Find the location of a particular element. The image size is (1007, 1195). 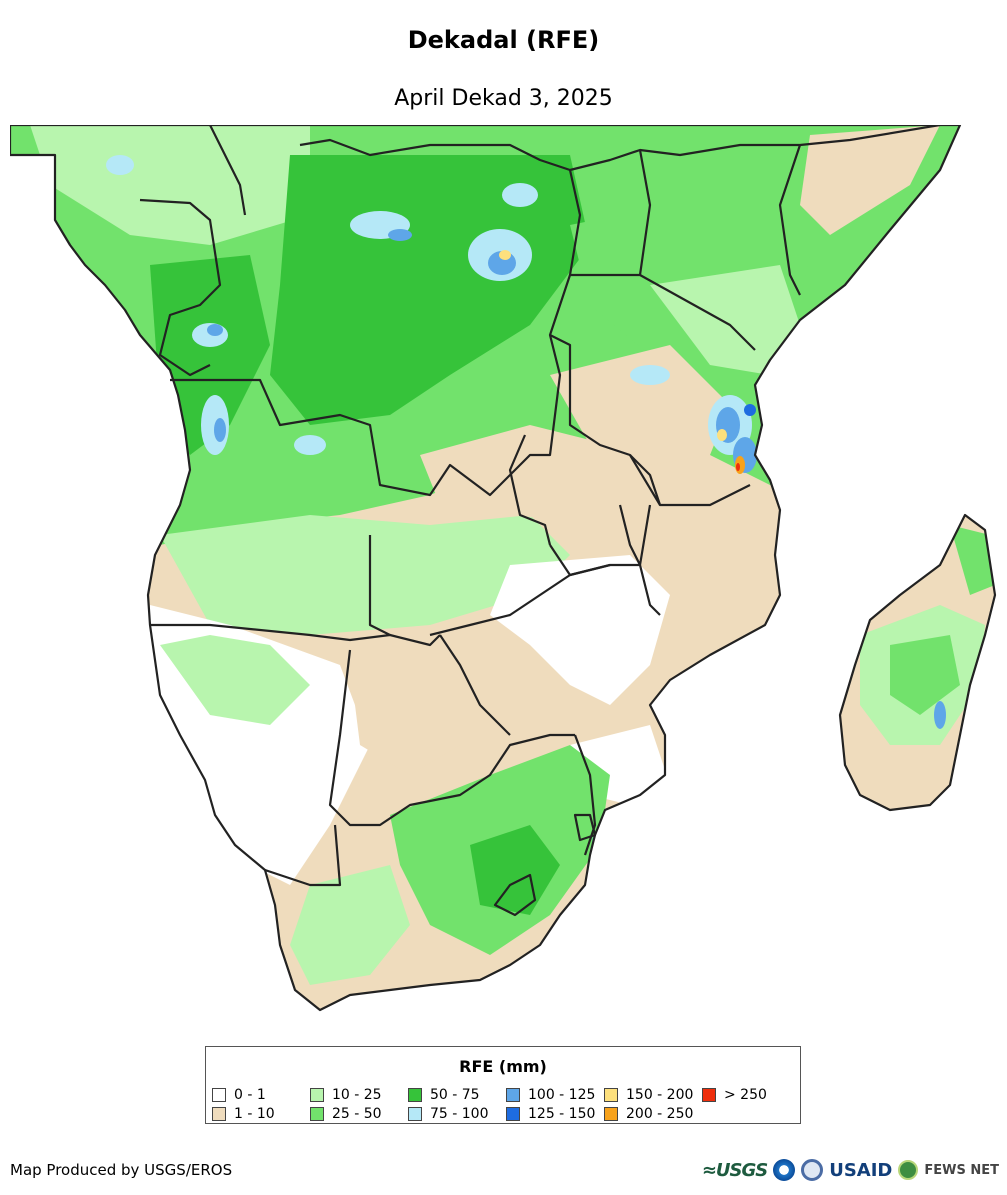

map-subtitle: April Dekad 3, 2025 is located at coordinates (503, 98).